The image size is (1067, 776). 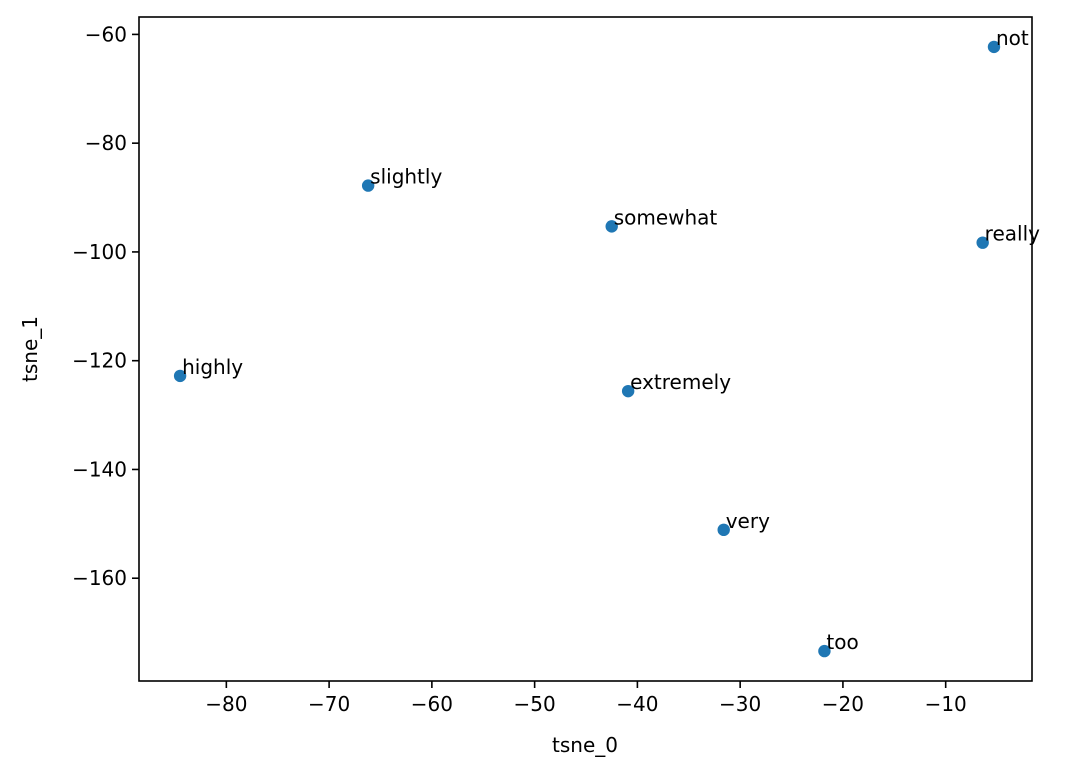 What do you see at coordinates (106, 34) in the screenshot?
I see `y-tick-label: −60` at bounding box center [106, 34].